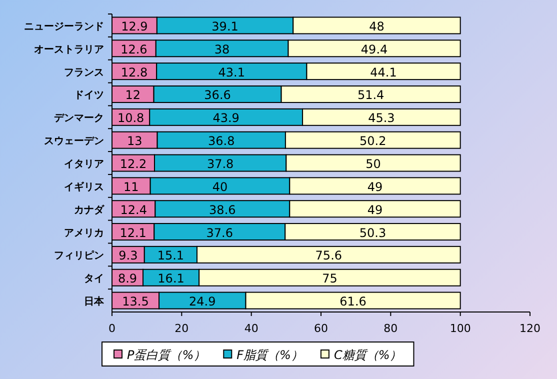 This screenshot has height=379, width=557. What do you see at coordinates (84, 72) in the screenshot?
I see `y-tick-label: フランス` at bounding box center [84, 72].